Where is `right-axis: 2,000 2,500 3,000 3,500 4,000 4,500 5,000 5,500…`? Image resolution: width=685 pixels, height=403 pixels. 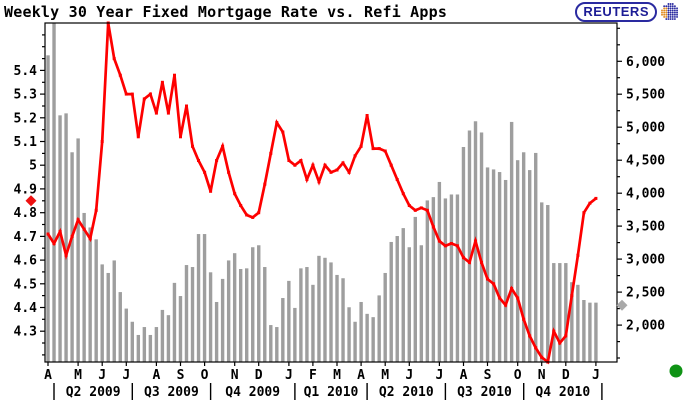
right-axis: 2,000 2,500 3,000 3,500 4,000 4,500 5,000 5,500… is located at coordinates (640, 193).